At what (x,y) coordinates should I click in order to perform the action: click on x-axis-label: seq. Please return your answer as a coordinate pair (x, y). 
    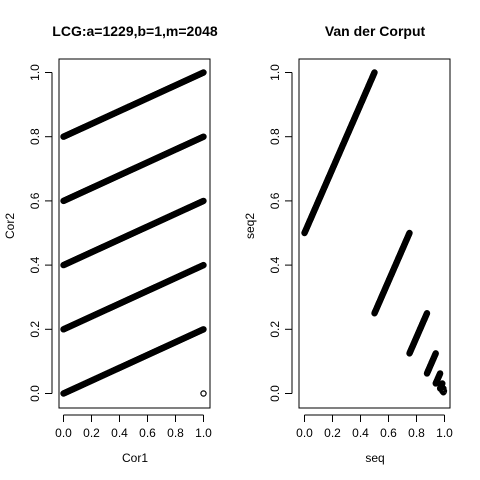
    Looking at the image, I should click on (374, 458).